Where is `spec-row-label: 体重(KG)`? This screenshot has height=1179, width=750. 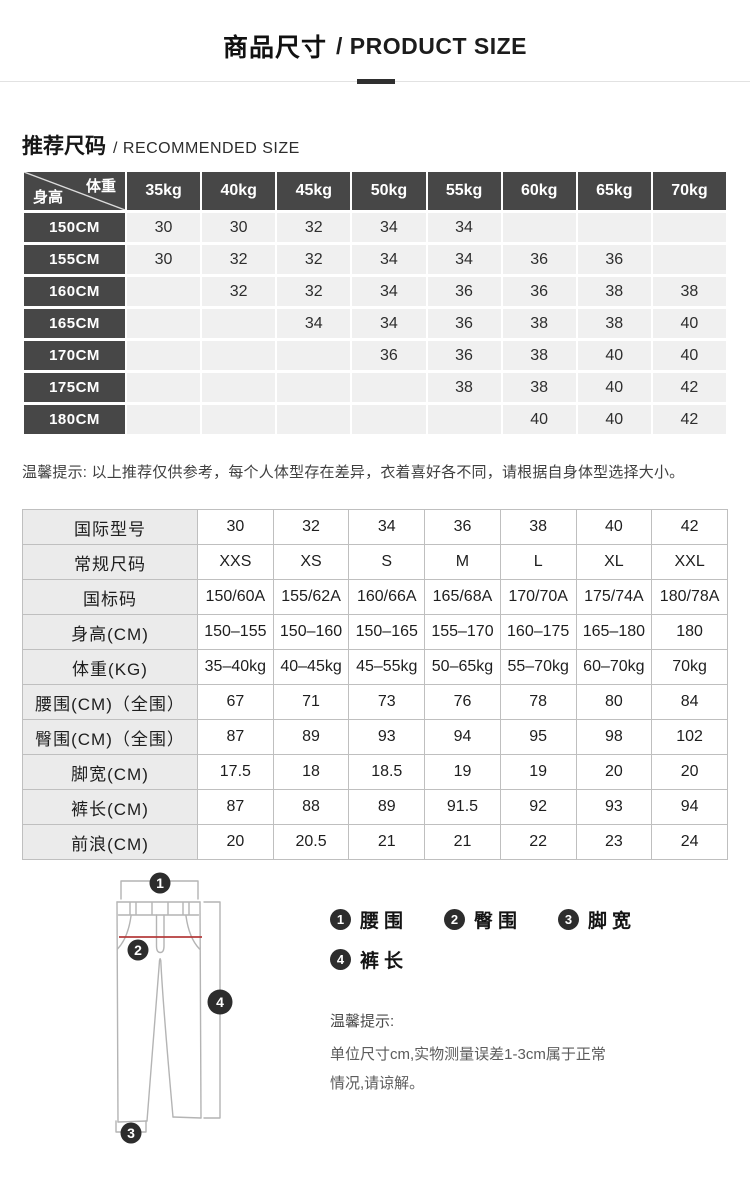
spec-row-label: 体重(KG) is located at coordinates (110, 667).